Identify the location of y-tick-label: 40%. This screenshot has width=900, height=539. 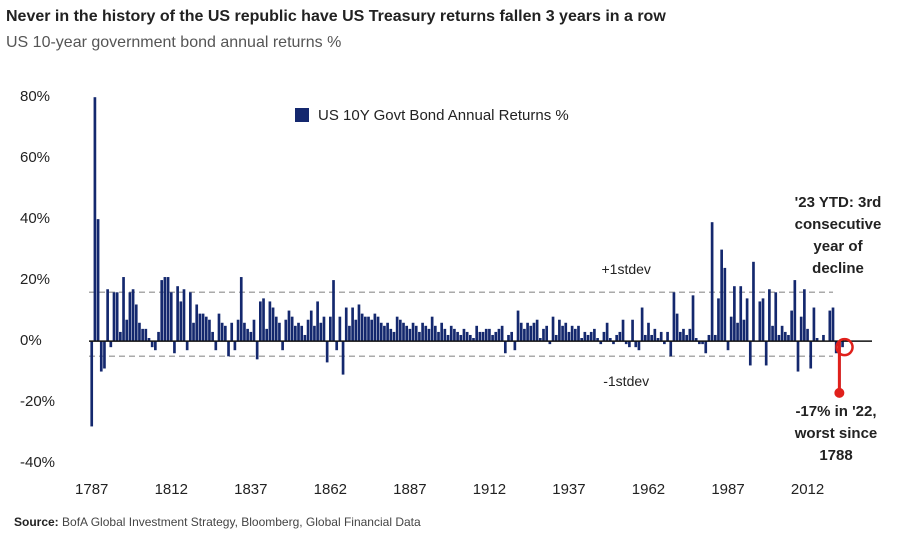
(35, 218).